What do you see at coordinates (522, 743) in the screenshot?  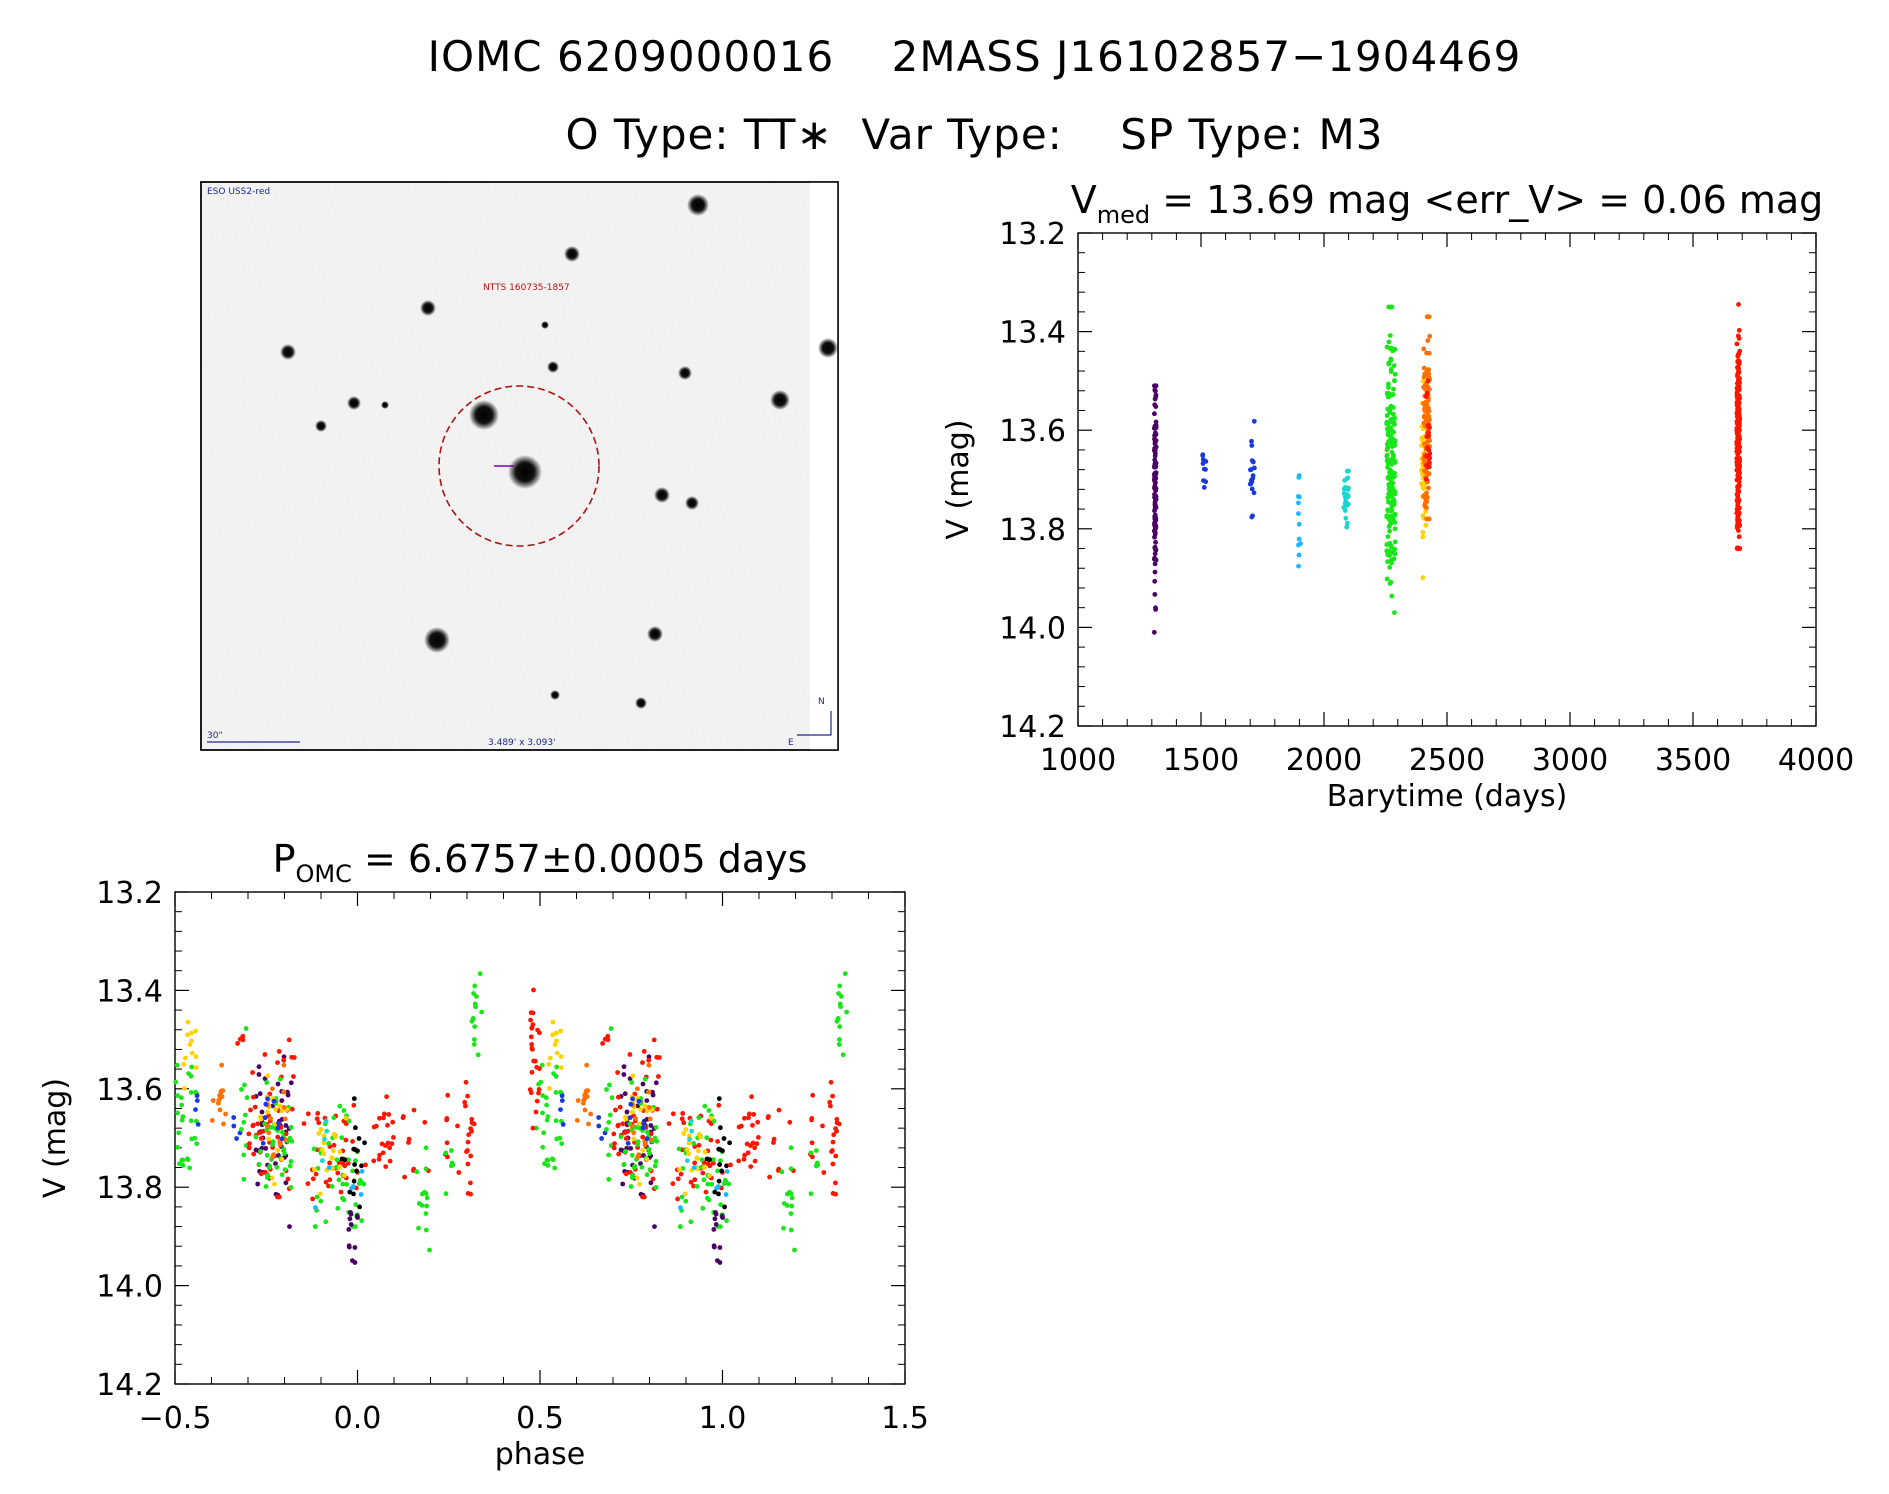 I see `finder-fov-label: 3.489' x 3.093'` at bounding box center [522, 743].